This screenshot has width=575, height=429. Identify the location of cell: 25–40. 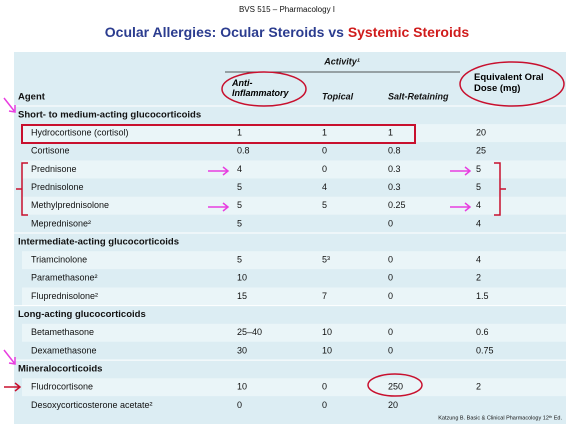
(249, 332).